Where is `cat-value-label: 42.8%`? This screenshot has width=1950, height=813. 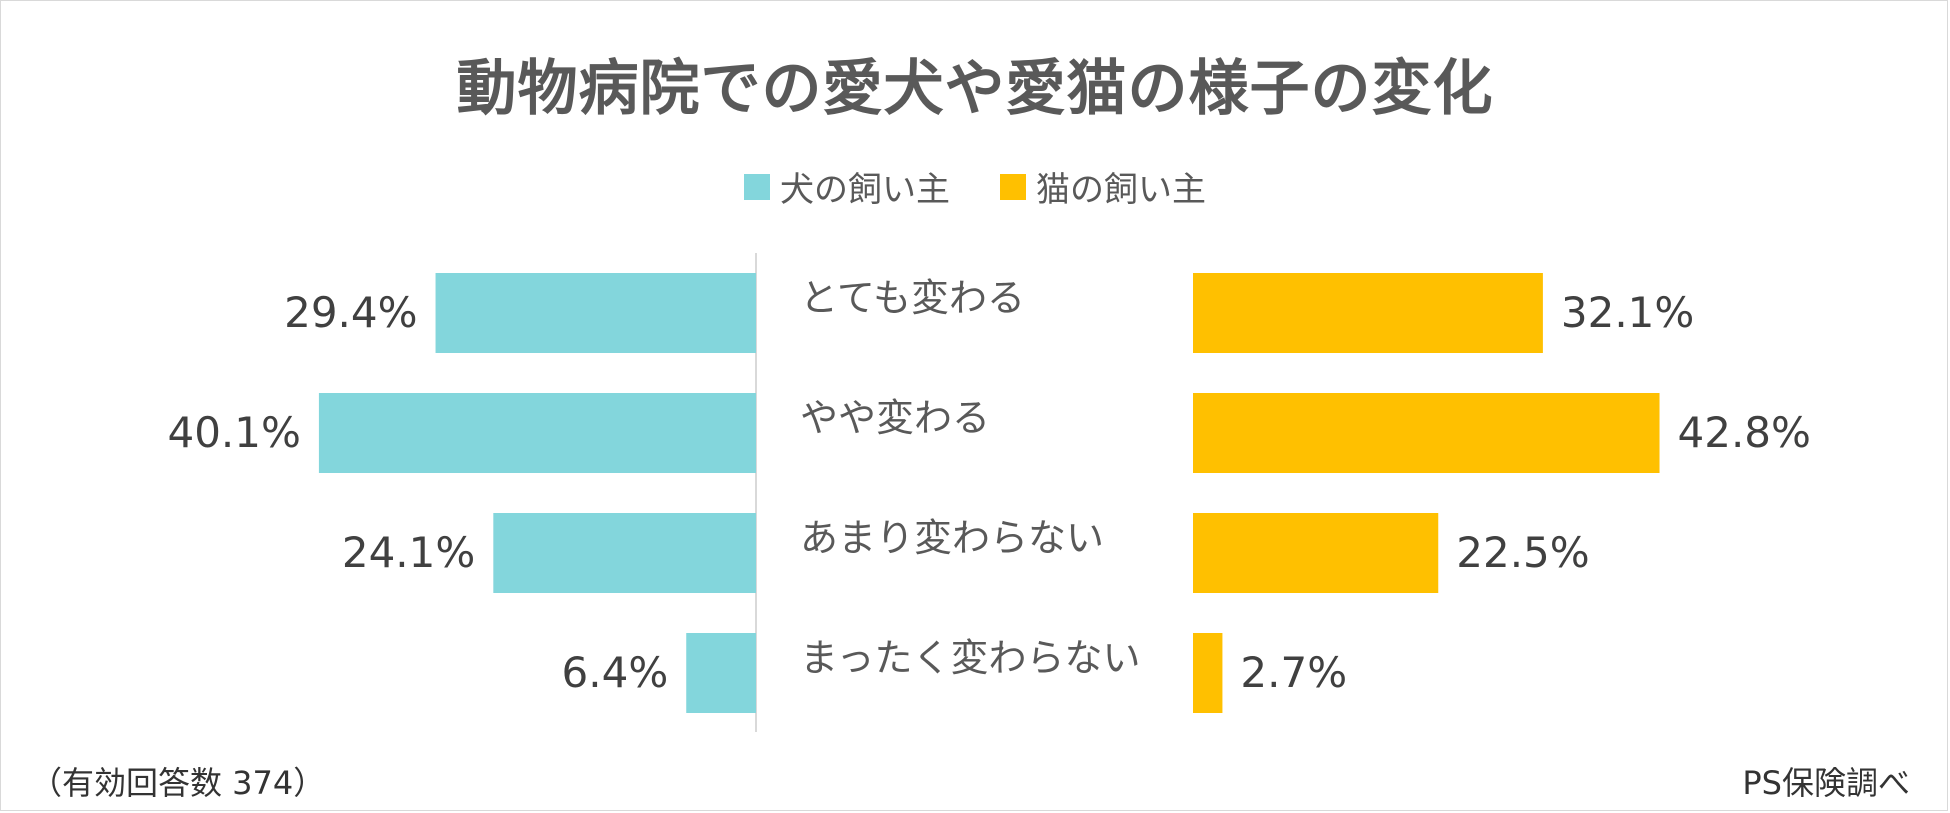 cat-value-label: 42.8% is located at coordinates (1744, 432).